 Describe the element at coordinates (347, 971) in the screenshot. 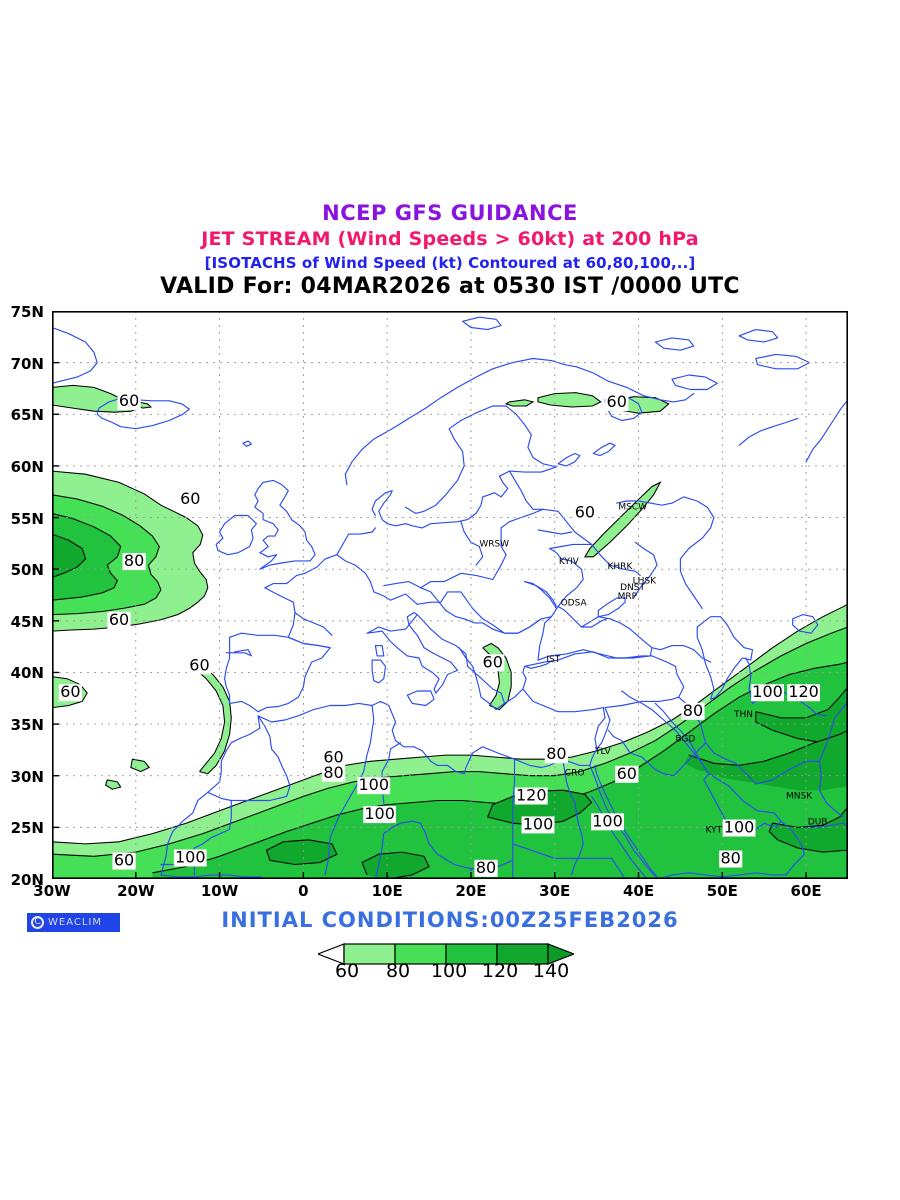

I see `colorbar-tick-label: 60` at that location.